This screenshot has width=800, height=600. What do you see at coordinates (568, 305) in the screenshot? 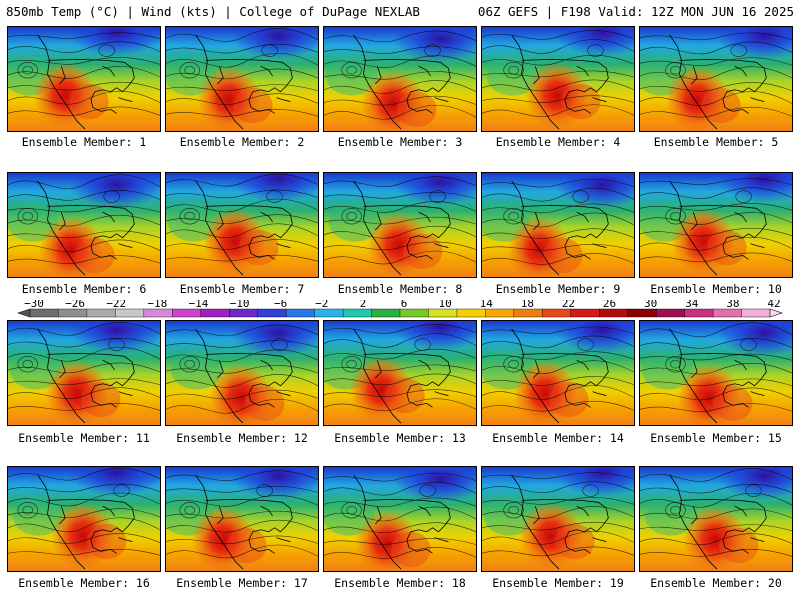
I see `colorbar-tick-label: 22` at bounding box center [568, 305].